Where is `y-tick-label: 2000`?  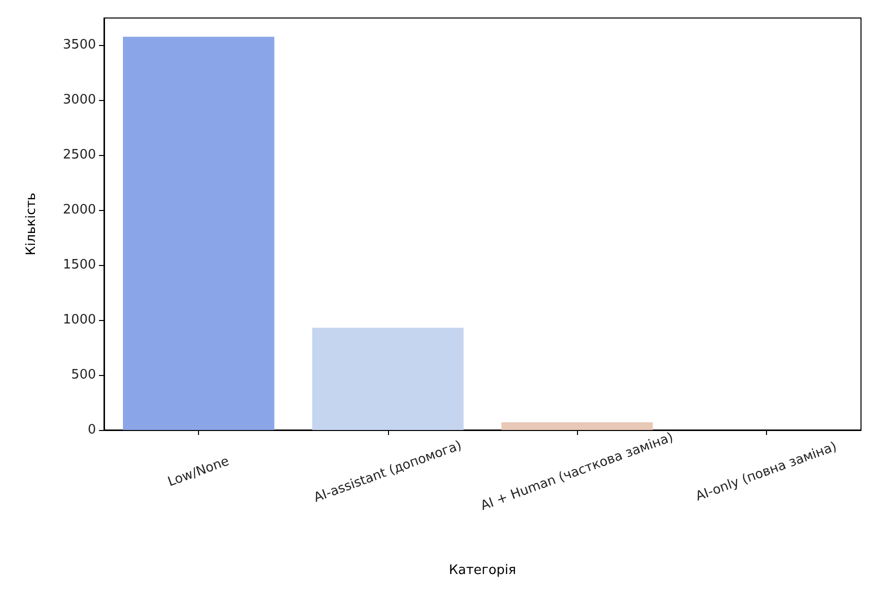 y-tick-label: 2000 is located at coordinates (79, 210).